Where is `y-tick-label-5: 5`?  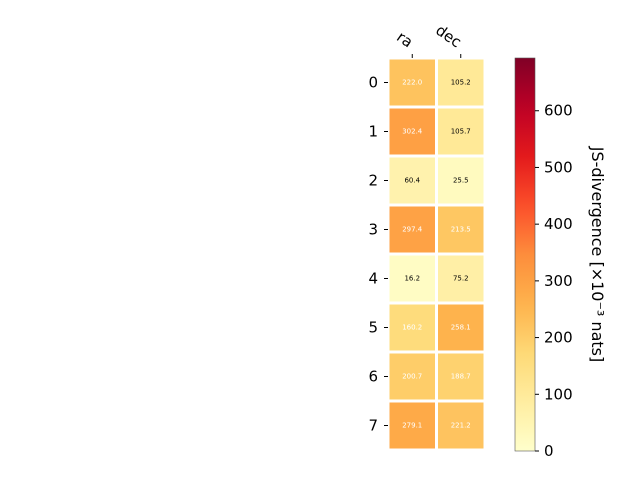
y-tick-label-5: 5 is located at coordinates (373, 328).